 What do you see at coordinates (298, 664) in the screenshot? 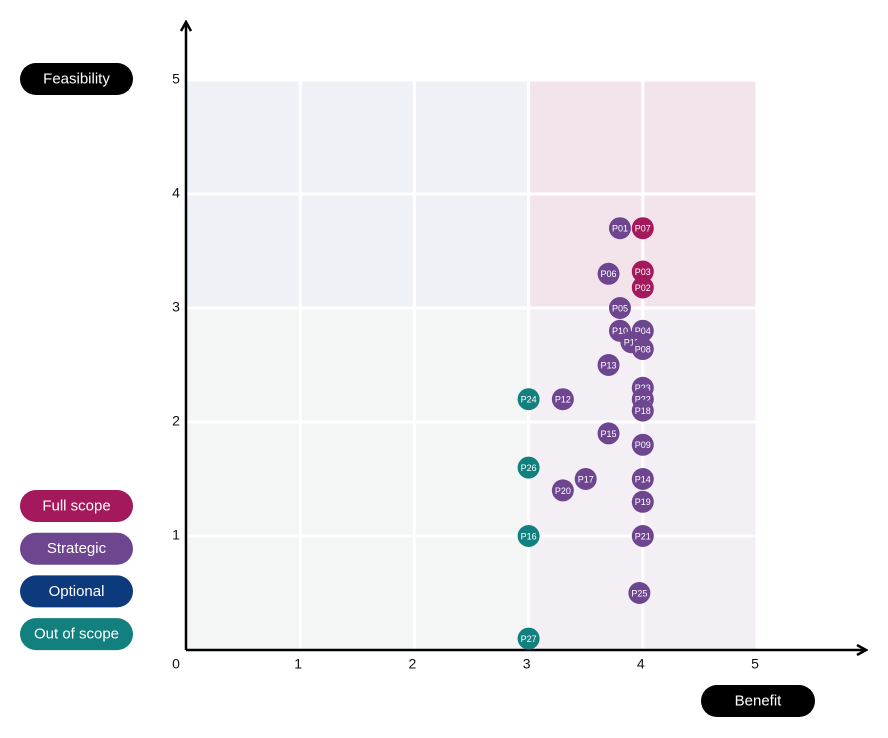
I see `x-tick-label: 1` at bounding box center [298, 664].